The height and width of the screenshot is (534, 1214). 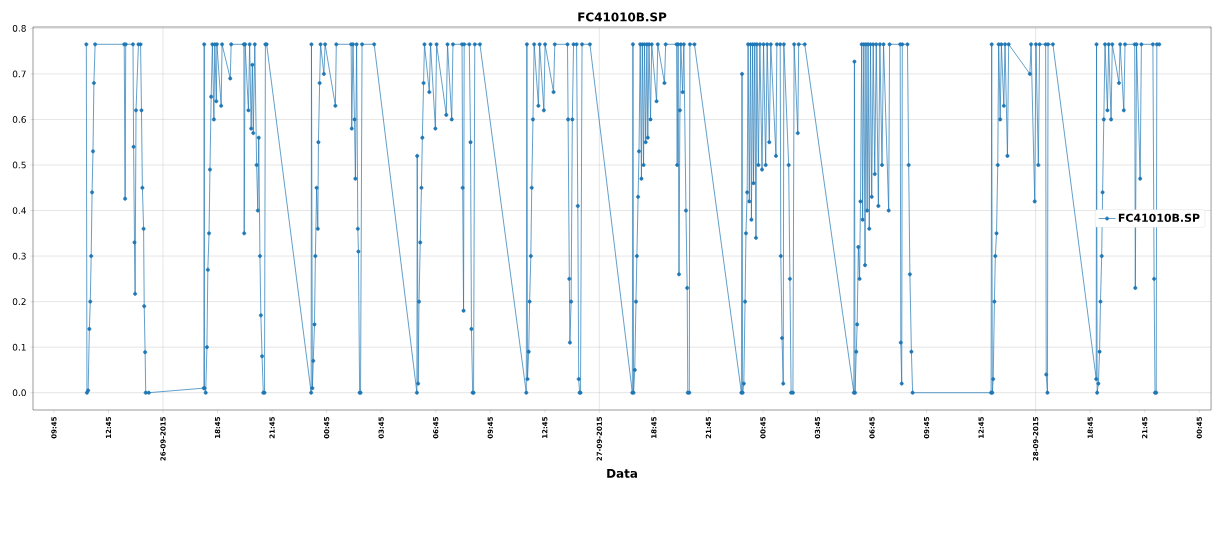 I want to click on y-tick-label: 0.7, so click(x=19, y=74).